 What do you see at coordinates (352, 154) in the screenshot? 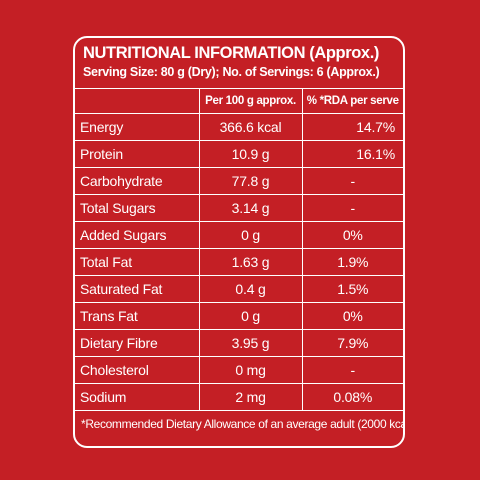
I see `rda-value: 16.1%` at bounding box center [352, 154].